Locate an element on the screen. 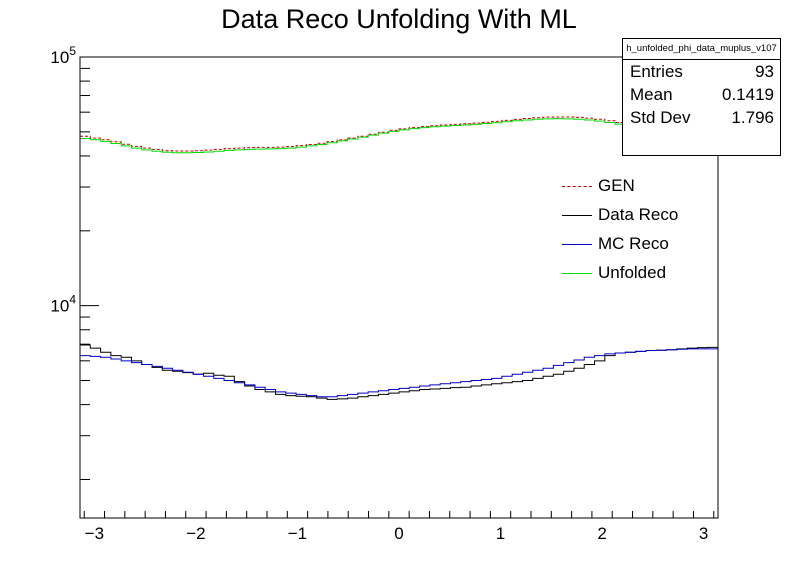 The width and height of the screenshot is (798, 576). x-tick-label: −2 is located at coordinates (195, 533).